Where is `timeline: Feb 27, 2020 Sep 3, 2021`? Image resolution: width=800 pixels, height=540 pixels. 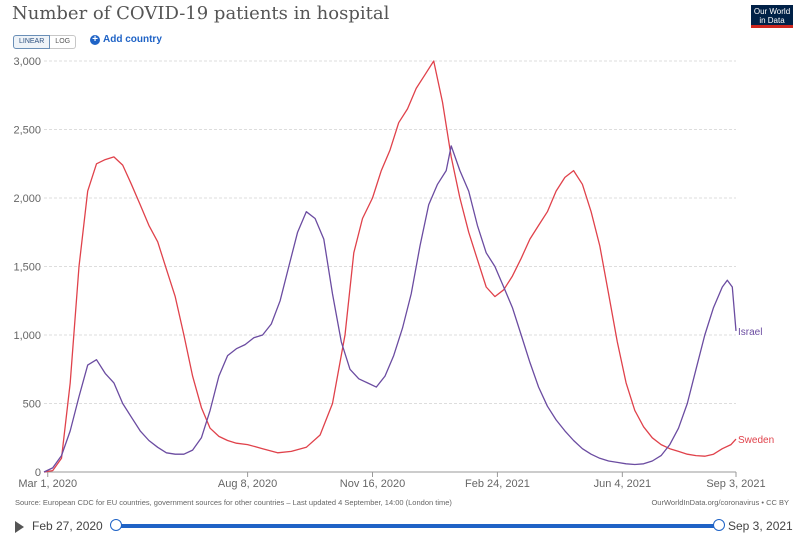 timeline: Feb 27, 2020 Sep 3, 2021 is located at coordinates (400, 528).